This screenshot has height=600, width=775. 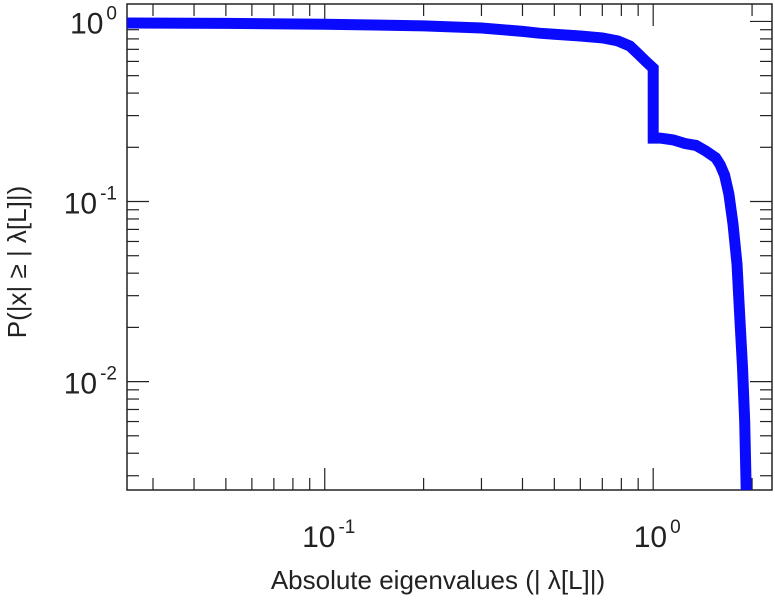 I want to click on y-tick-label: 10 0, so click(x=93, y=21).